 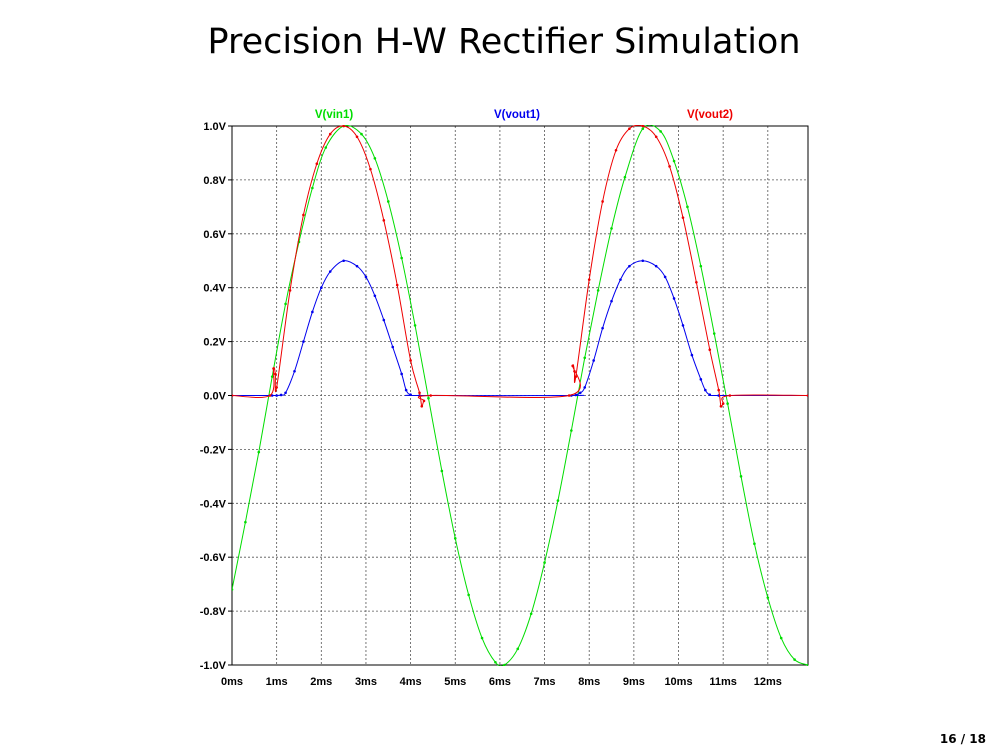 I want to click on x-tick-label: 5ms, so click(x=455, y=682).